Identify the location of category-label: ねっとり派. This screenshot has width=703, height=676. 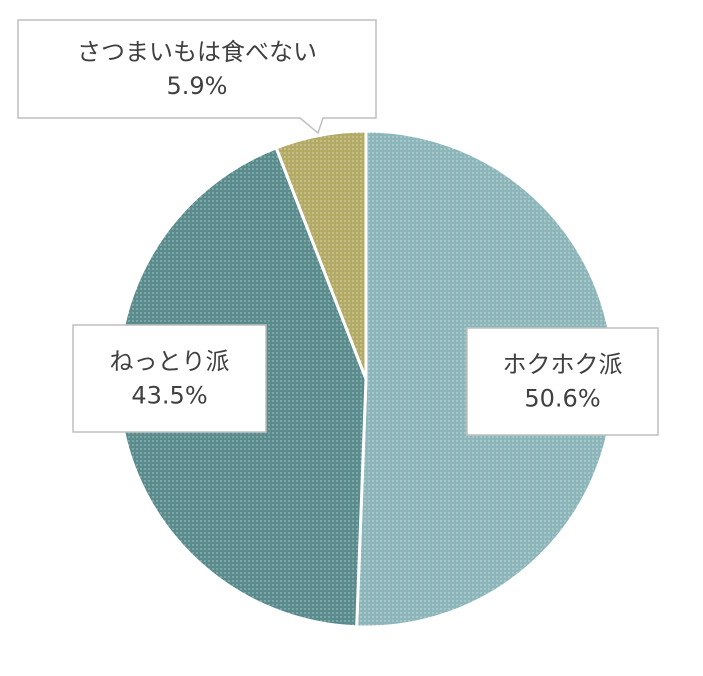
(170, 362).